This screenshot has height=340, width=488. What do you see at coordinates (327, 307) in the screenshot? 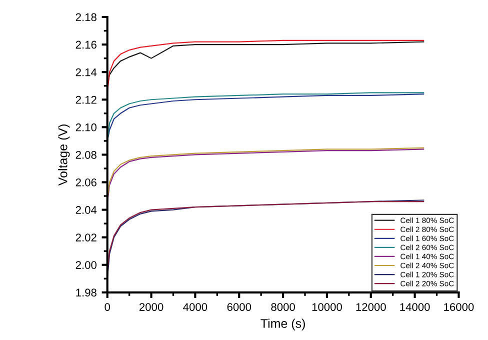
I see `x-tick-label: 10000` at bounding box center [327, 307].